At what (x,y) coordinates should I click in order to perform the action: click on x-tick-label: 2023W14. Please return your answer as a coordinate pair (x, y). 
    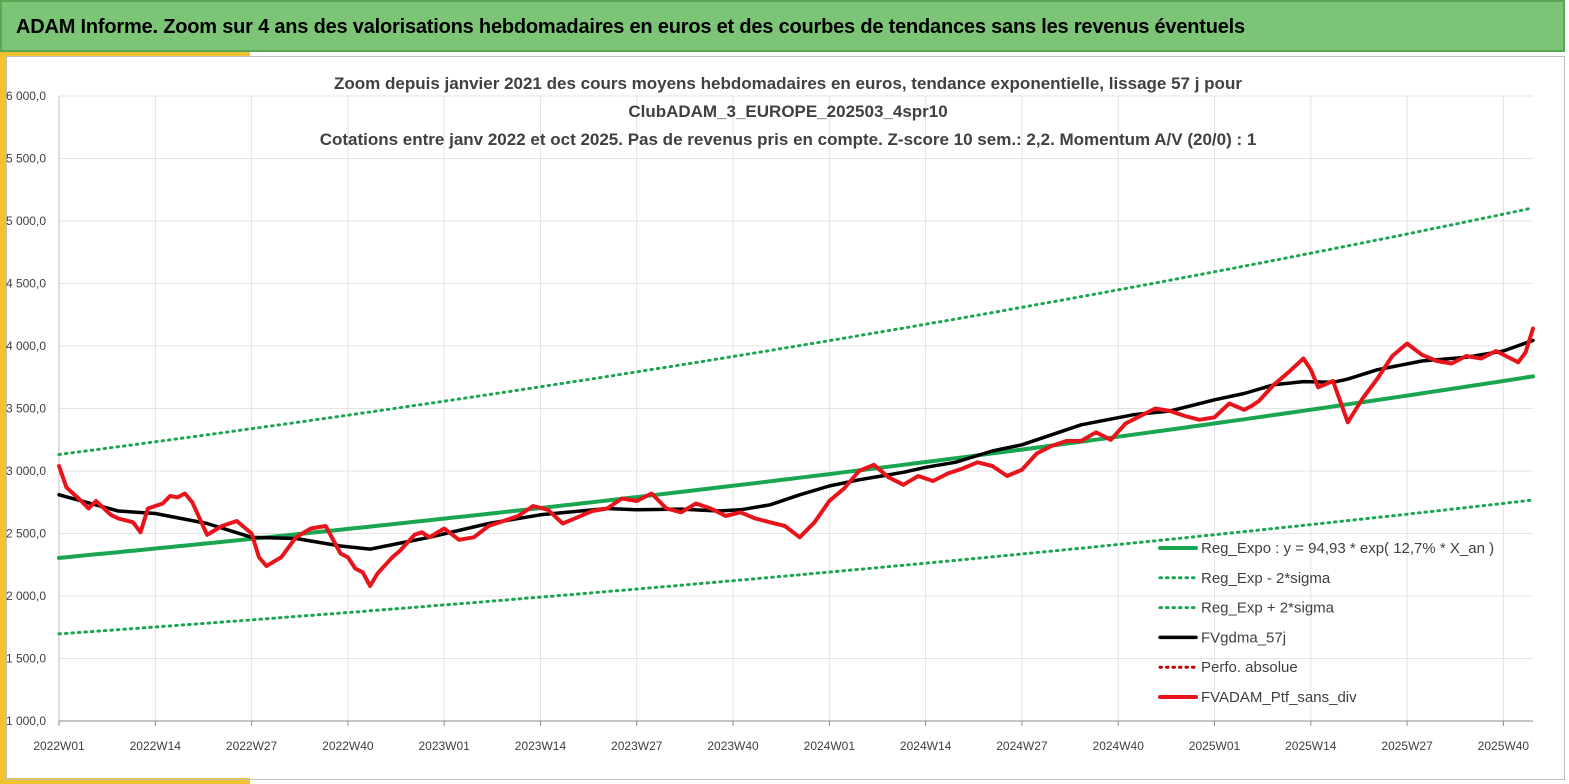
    Looking at the image, I should click on (541, 746).